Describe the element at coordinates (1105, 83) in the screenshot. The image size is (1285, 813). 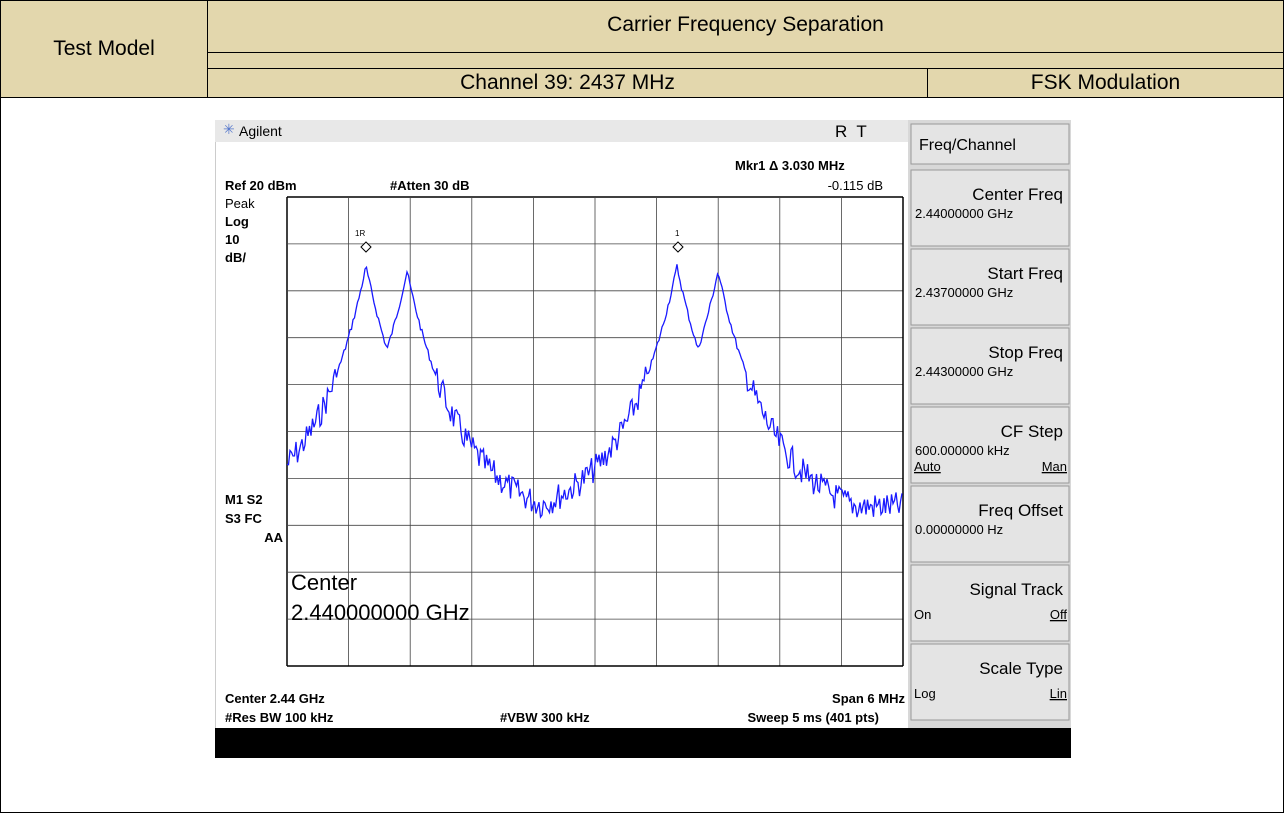
I see `modulation-cell: FSK Modulation` at that location.